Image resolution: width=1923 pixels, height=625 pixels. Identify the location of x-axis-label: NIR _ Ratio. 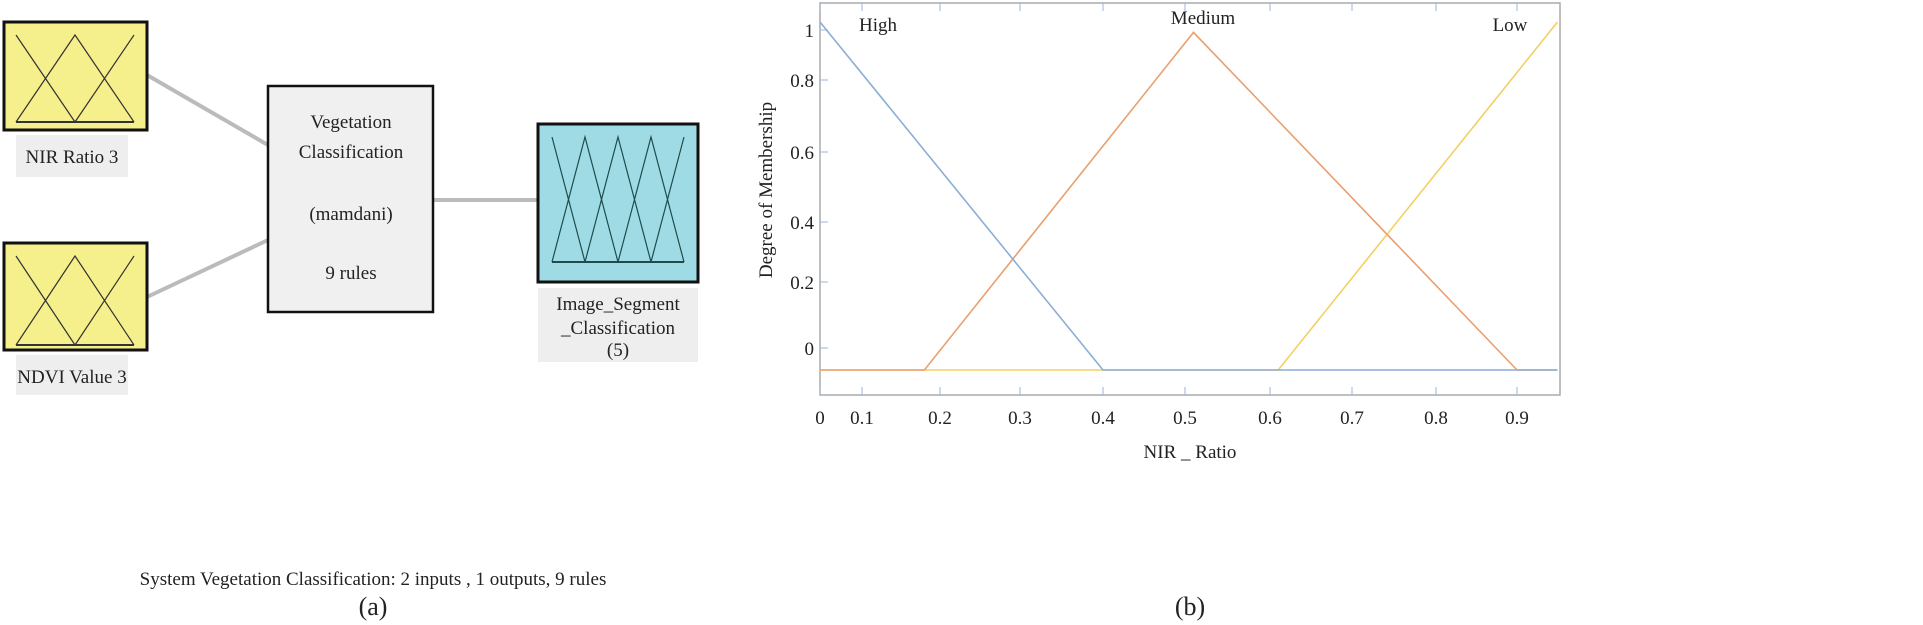
(1190, 452).